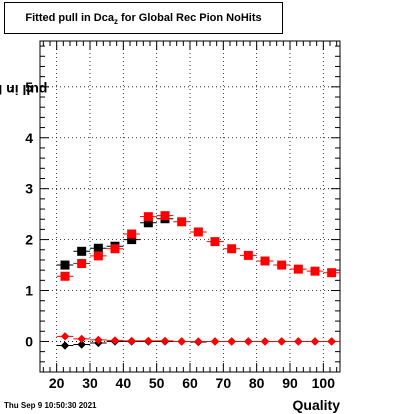 The width and height of the screenshot is (400, 414). What do you see at coordinates (29, 87) in the screenshot?
I see `y-tick-label: 5` at bounding box center [29, 87].